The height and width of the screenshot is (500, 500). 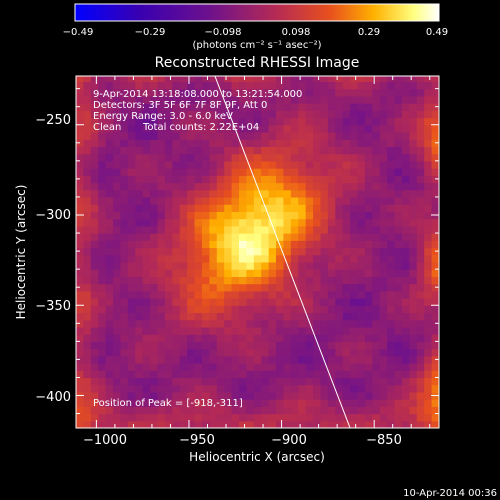 What do you see at coordinates (256, 45) in the screenshot?
I see `colorbar-units: (photons cm⁻² s⁻¹ asec⁻²)` at bounding box center [256, 45].